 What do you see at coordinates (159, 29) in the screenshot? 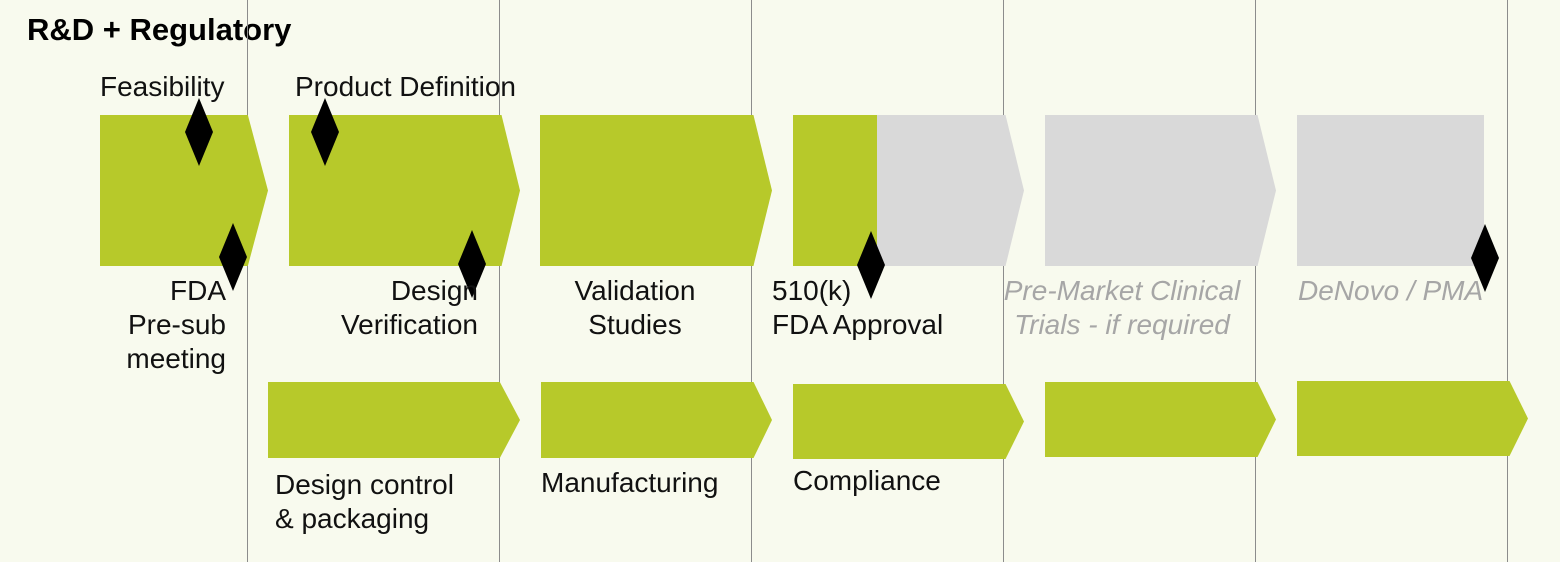
I see `diagram-title: R&D + Regulatory` at bounding box center [159, 29].